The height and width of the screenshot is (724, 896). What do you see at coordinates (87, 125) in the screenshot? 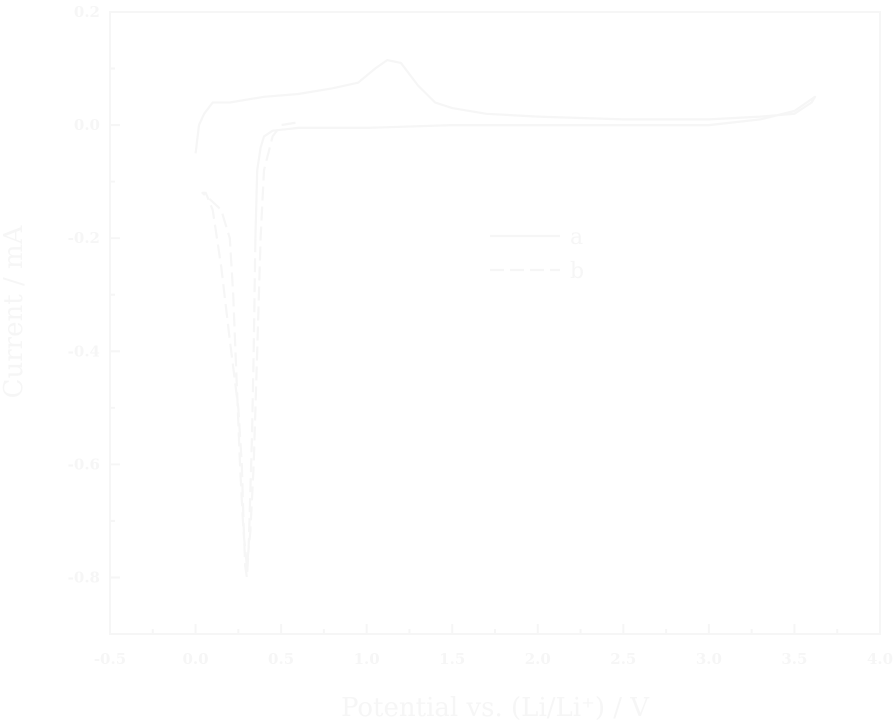
I see `y-tick-label: 0.0` at bounding box center [87, 125].